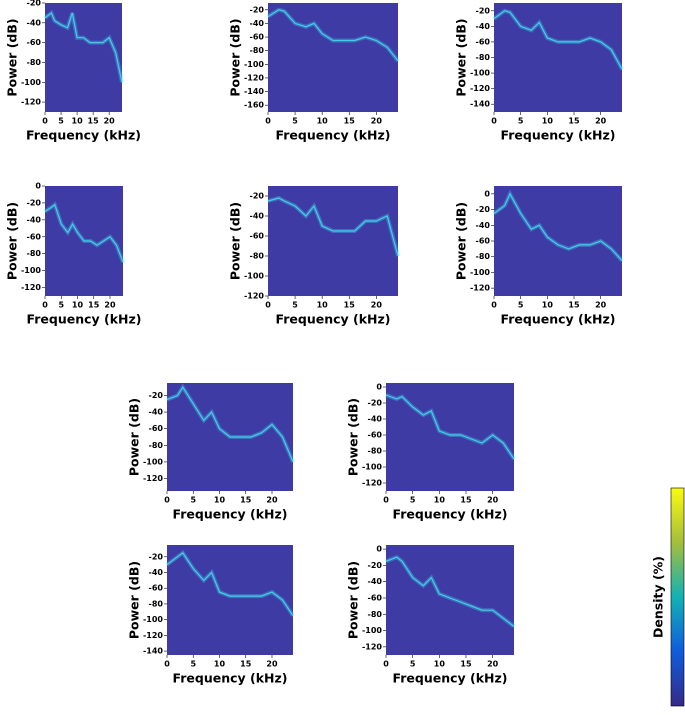 The width and height of the screenshot is (685, 715). Describe the element at coordinates (254, 91) in the screenshot. I see `y-tick-label: -140` at that location.